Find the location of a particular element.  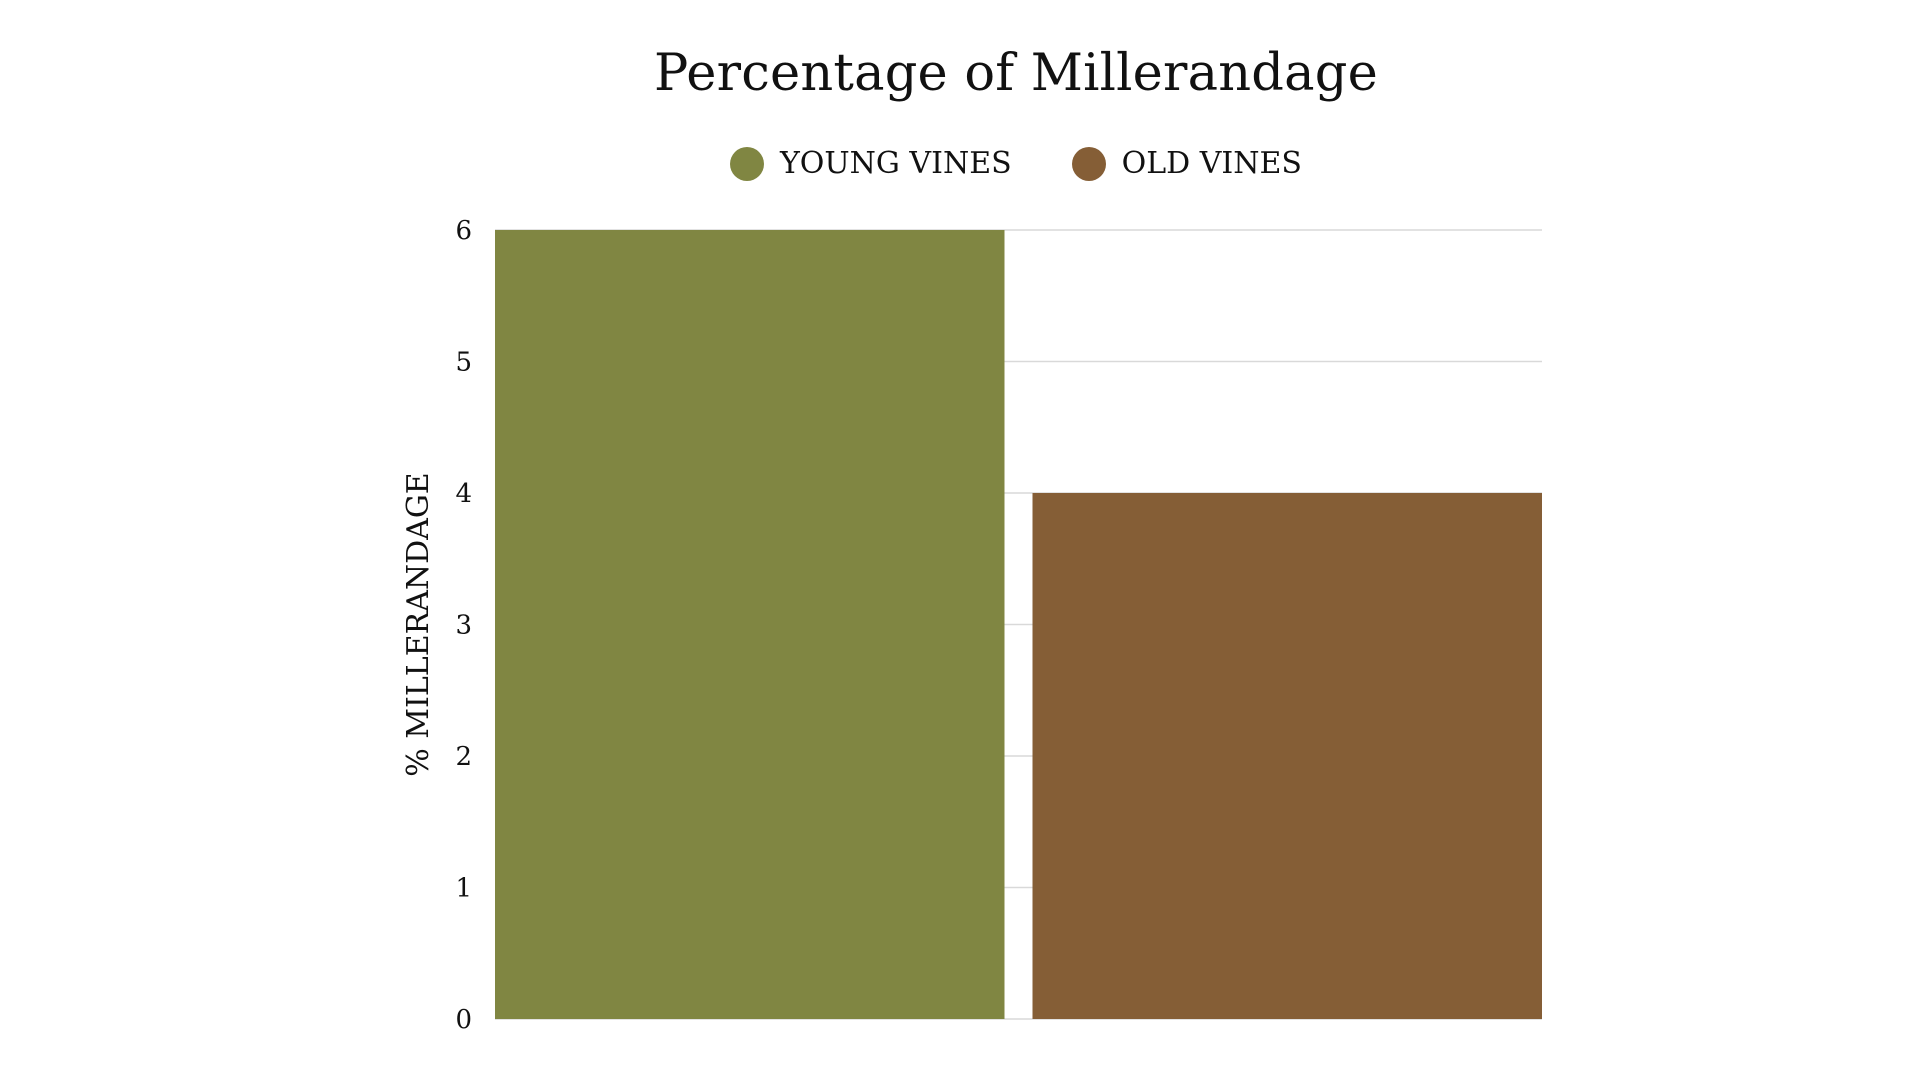

y-tick-label: 1 is located at coordinates (463, 889).